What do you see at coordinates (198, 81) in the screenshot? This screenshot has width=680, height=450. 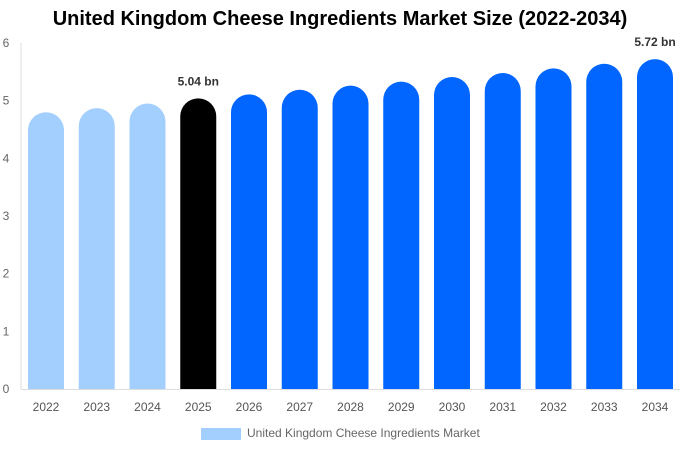 I see `data-label-2025: 5.04 bn` at bounding box center [198, 81].